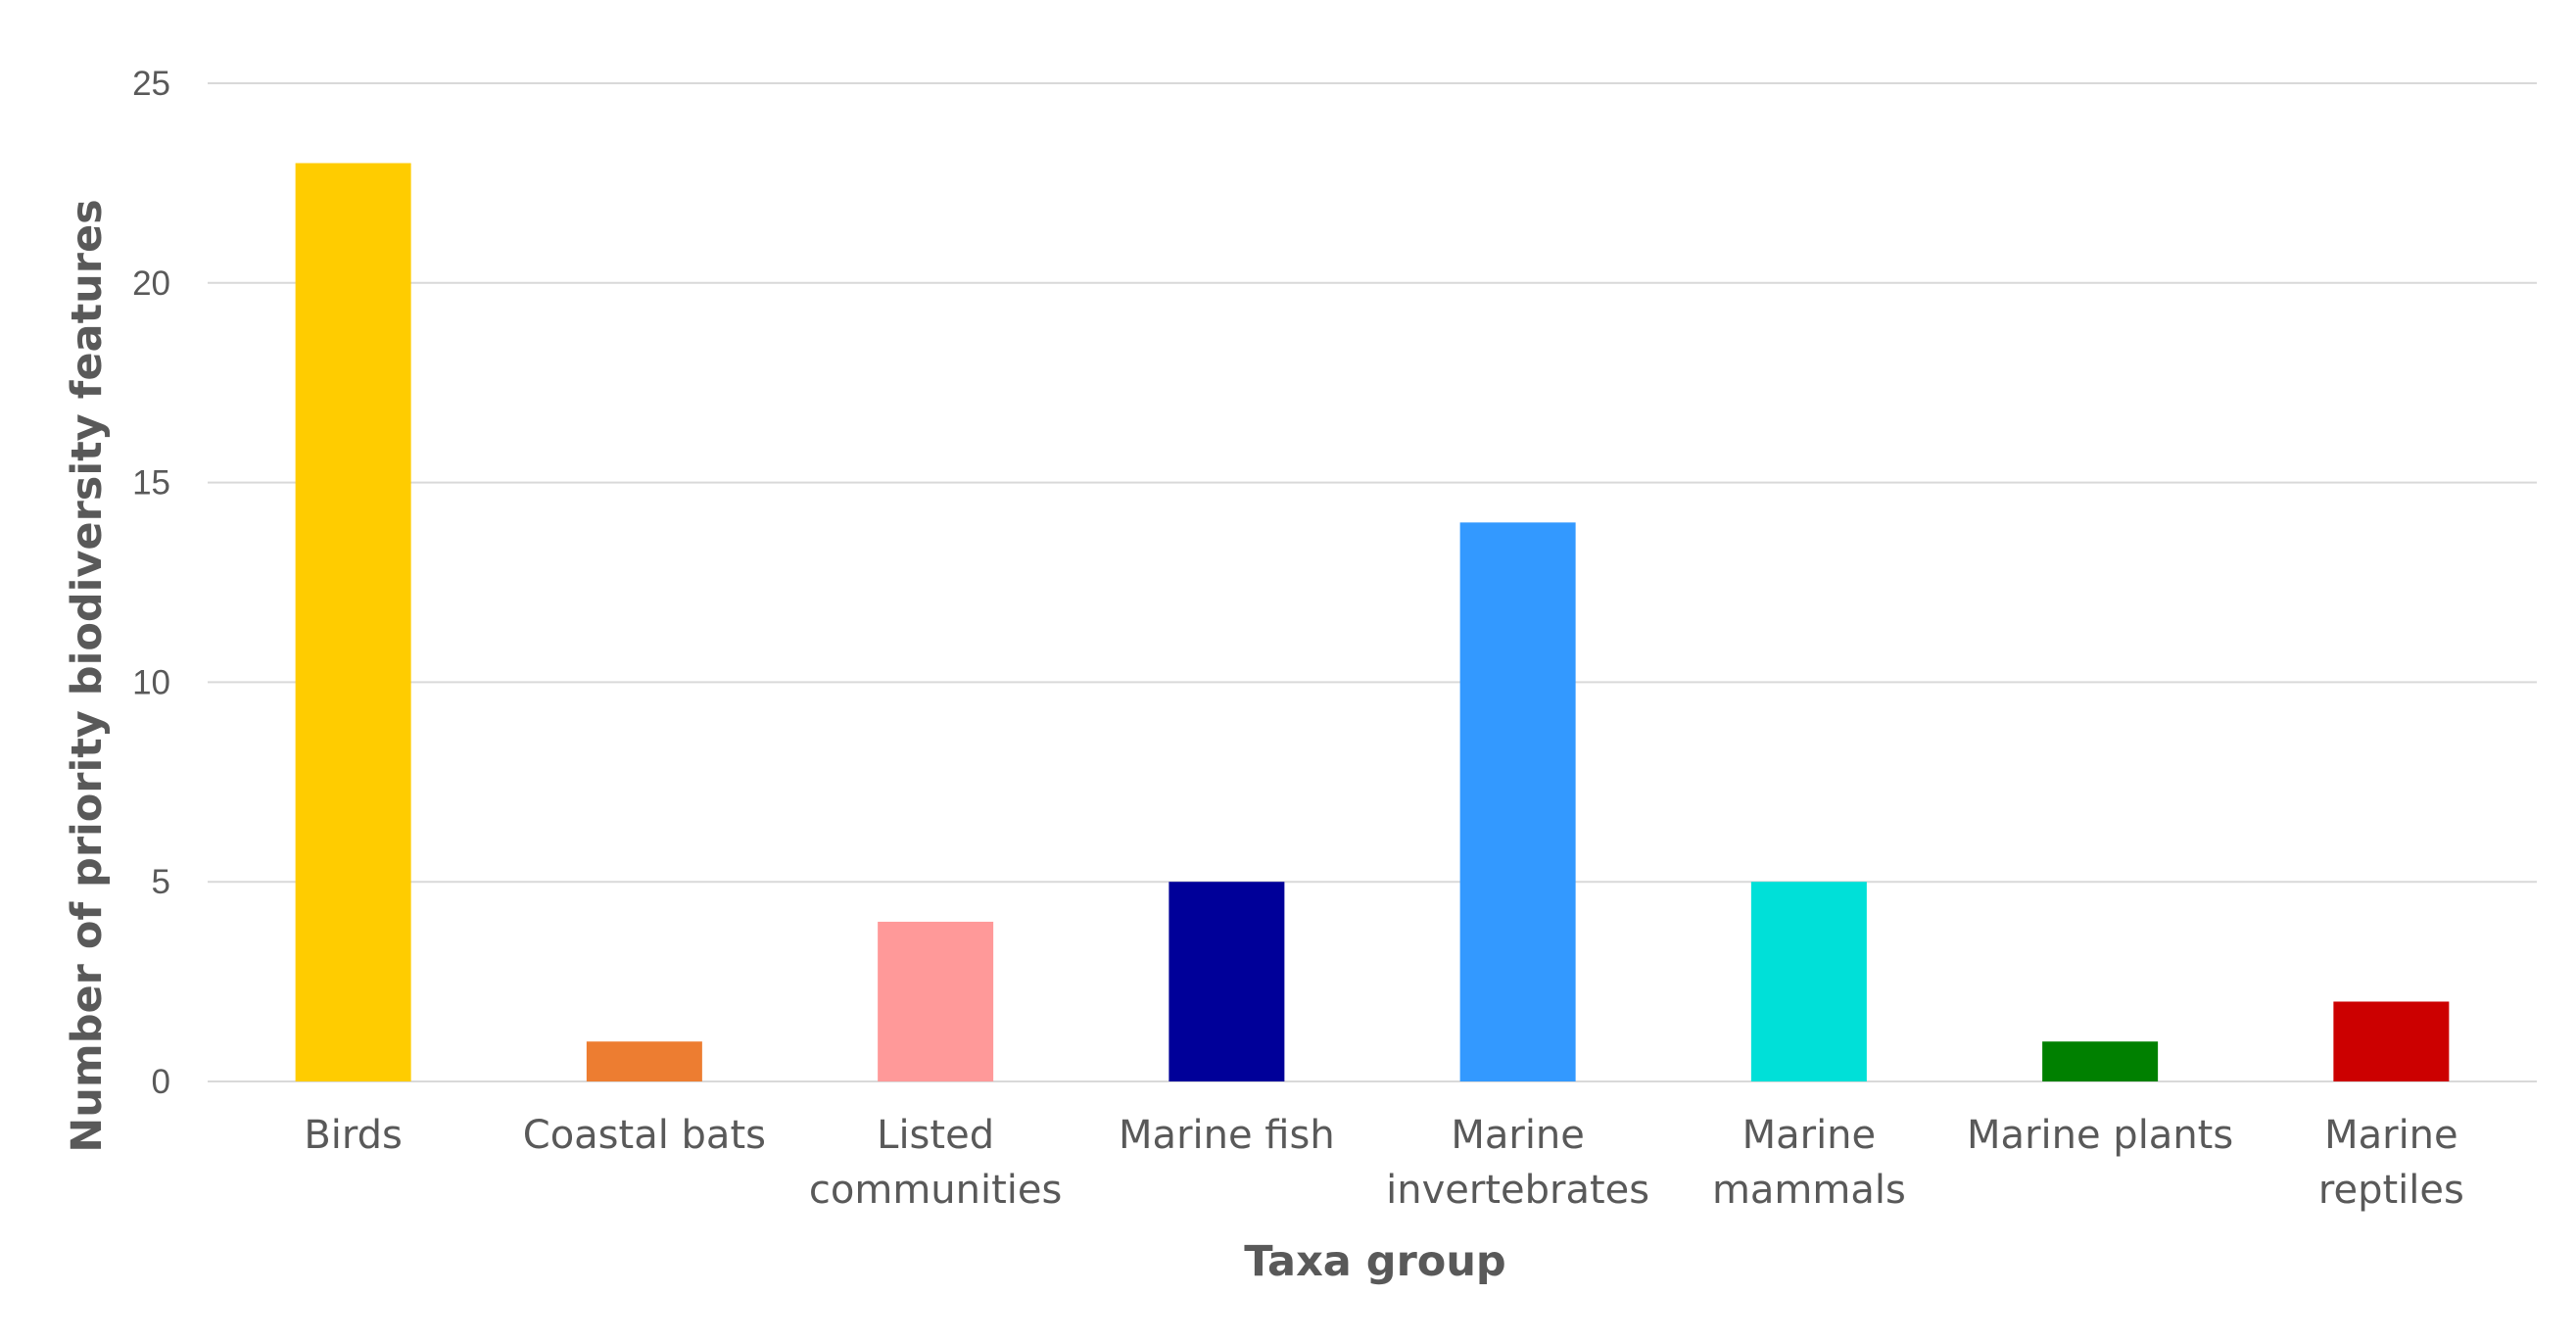 The width and height of the screenshot is (2576, 1343). Describe the element at coordinates (1227, 1135) in the screenshot. I see `x-category-label: Marine fish` at that location.